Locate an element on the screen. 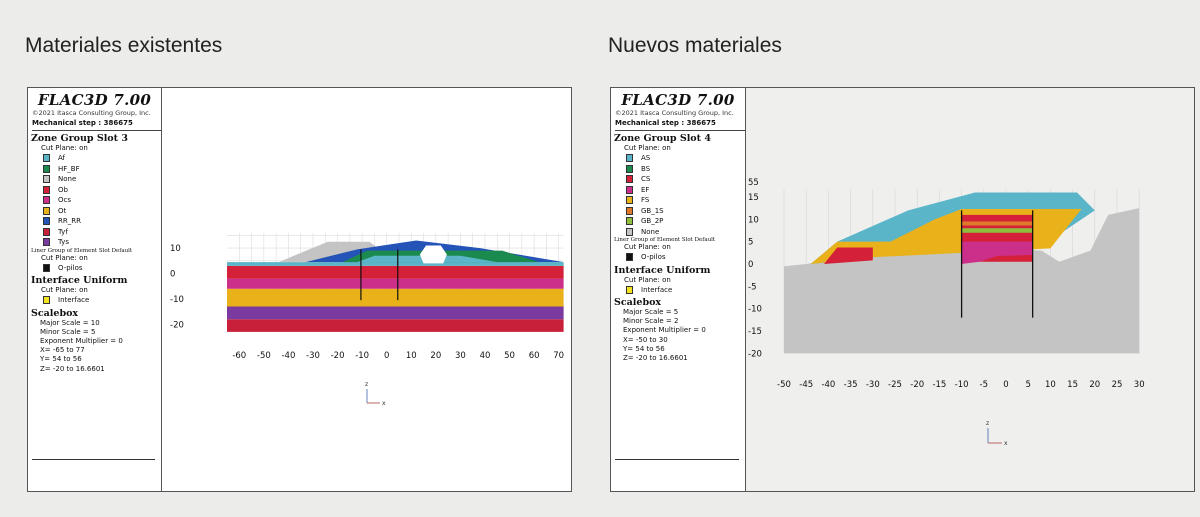 This screenshot has width=1200, height=517. x-tick-label: 10 is located at coordinates (411, 356).